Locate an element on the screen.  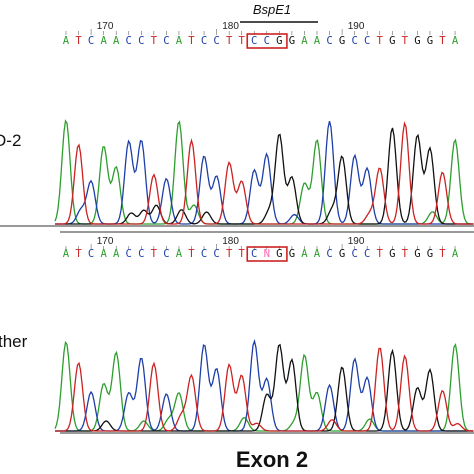
exon-title: Exon 2 is located at coordinates (272, 459).